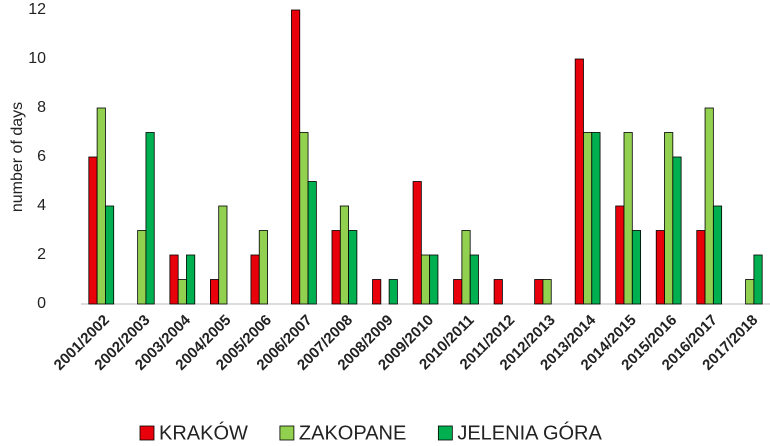  Describe the element at coordinates (41, 254) in the screenshot. I see `y-tick-label: 2` at that location.